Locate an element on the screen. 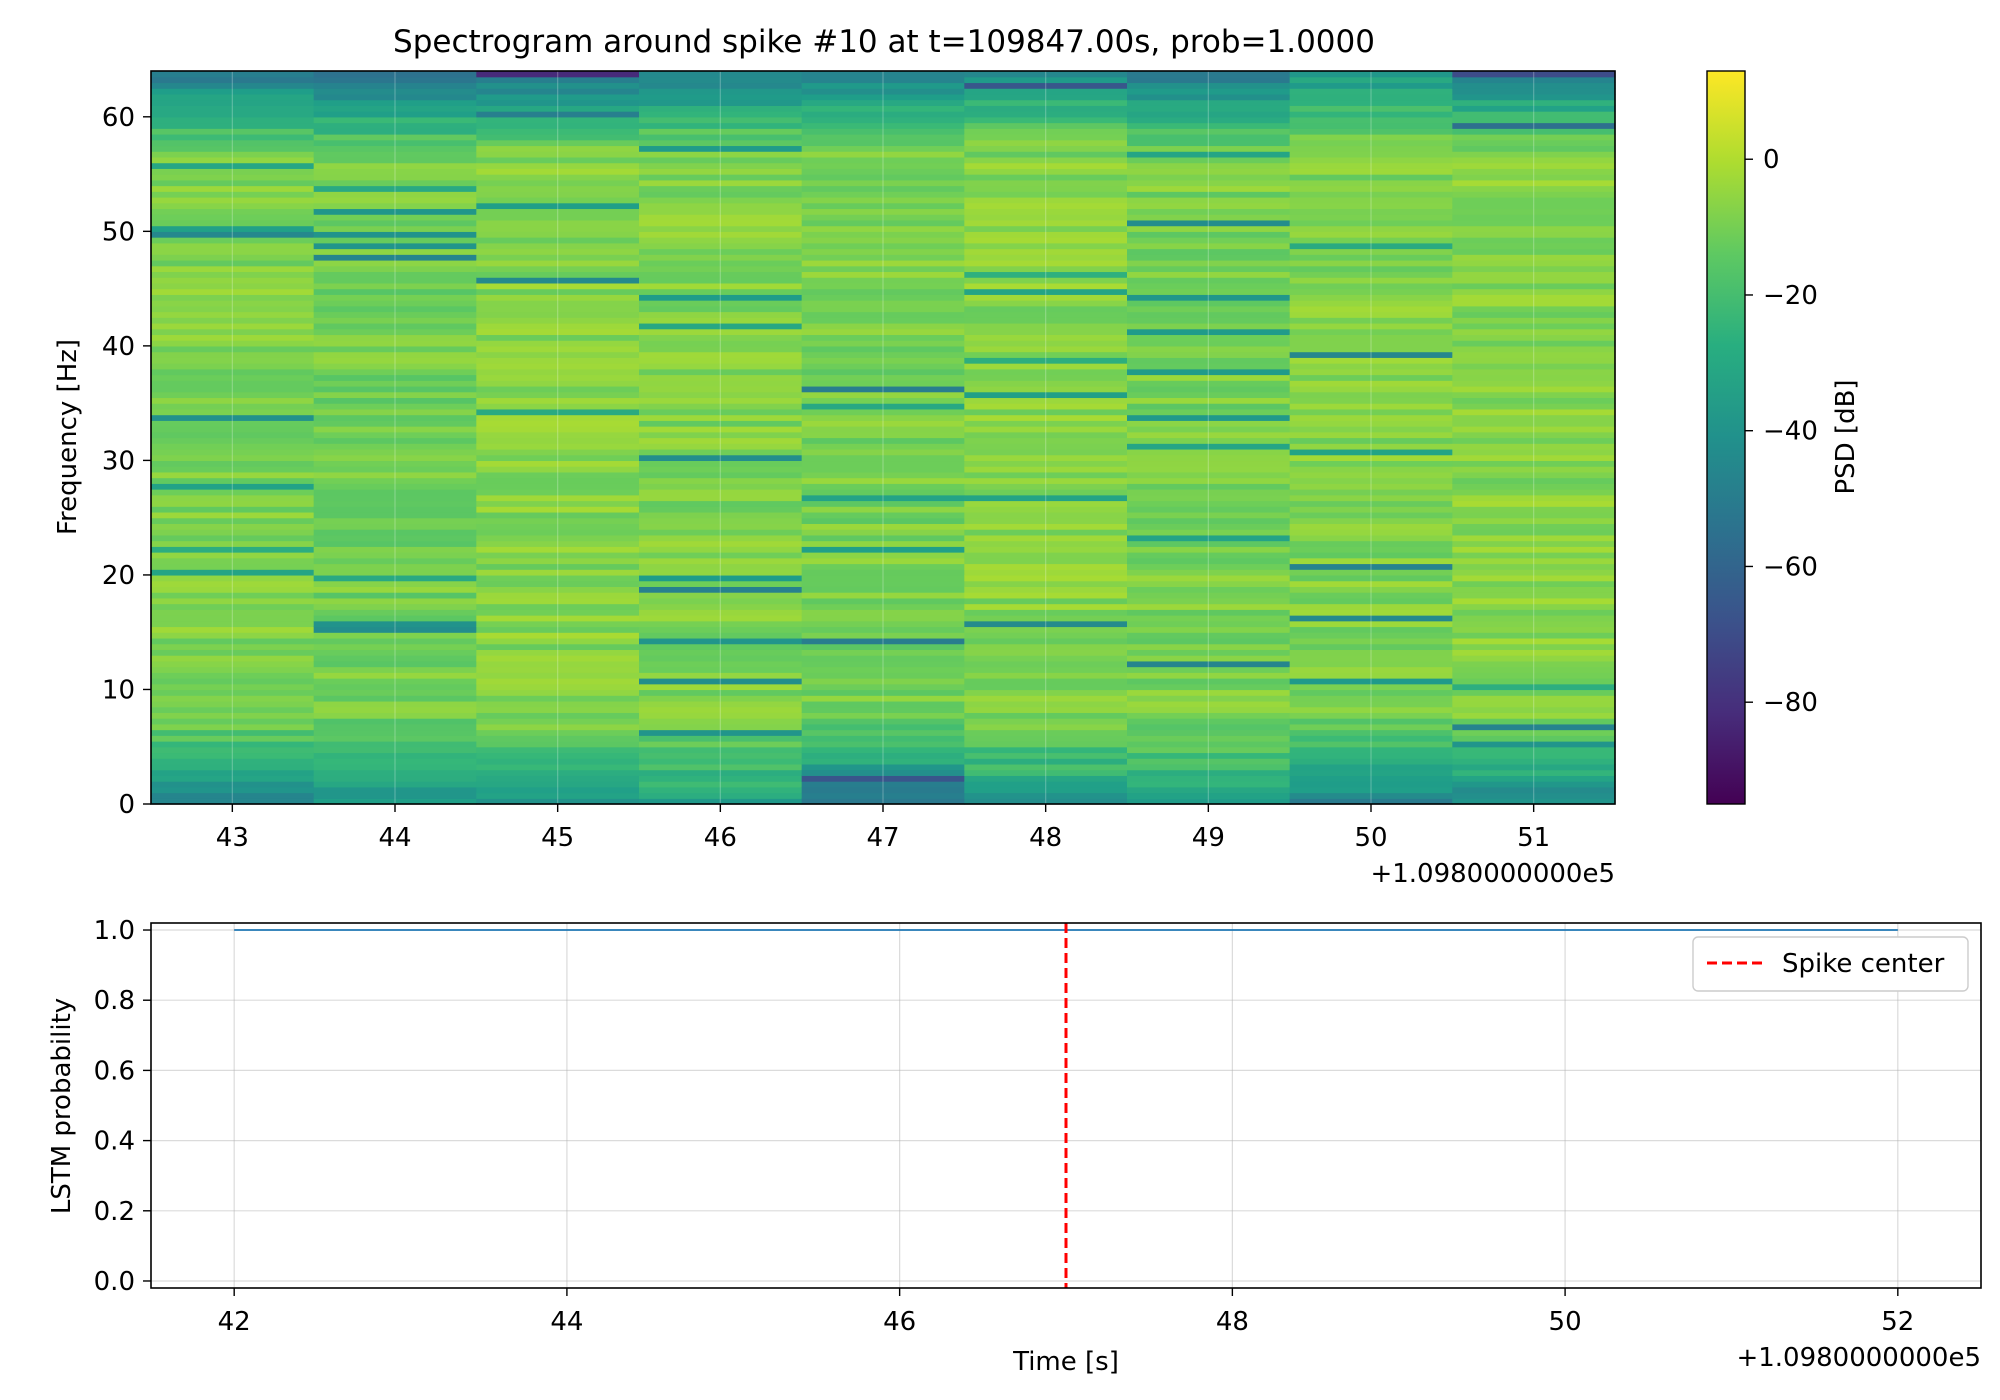 Image resolution: width=2000 pixels, height=1400 pixels. probability-x-offset: +1.0980000000e5 is located at coordinates (1858, 1358).